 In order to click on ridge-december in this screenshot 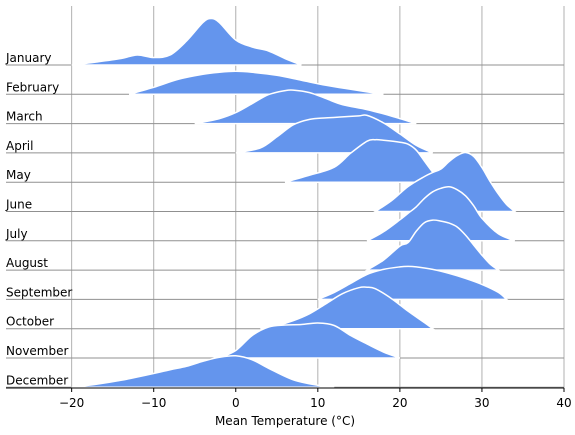, I will do `click(203, 371)`.